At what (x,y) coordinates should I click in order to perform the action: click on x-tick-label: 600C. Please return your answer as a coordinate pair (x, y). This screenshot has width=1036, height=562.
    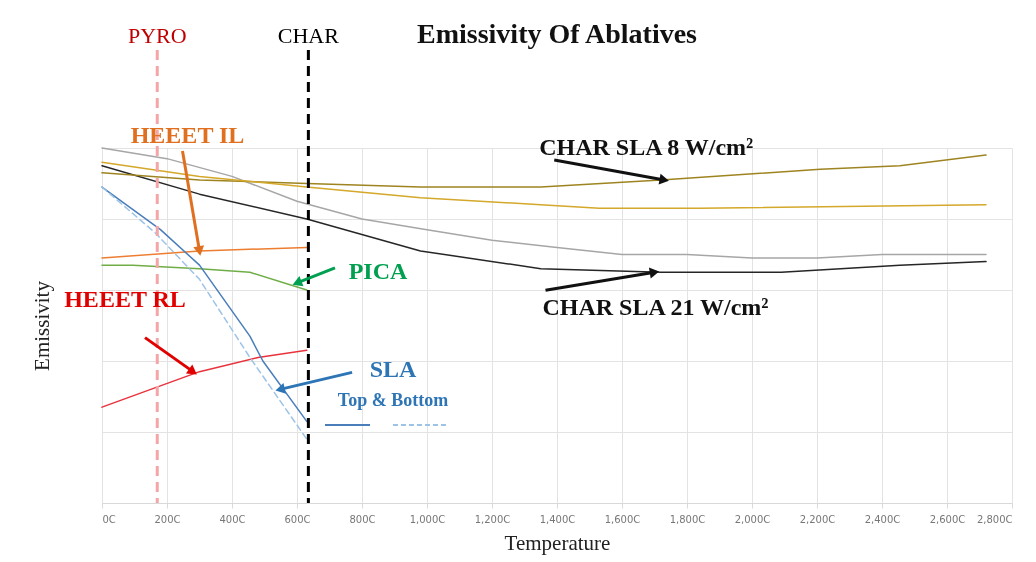
    Looking at the image, I should click on (297, 519).